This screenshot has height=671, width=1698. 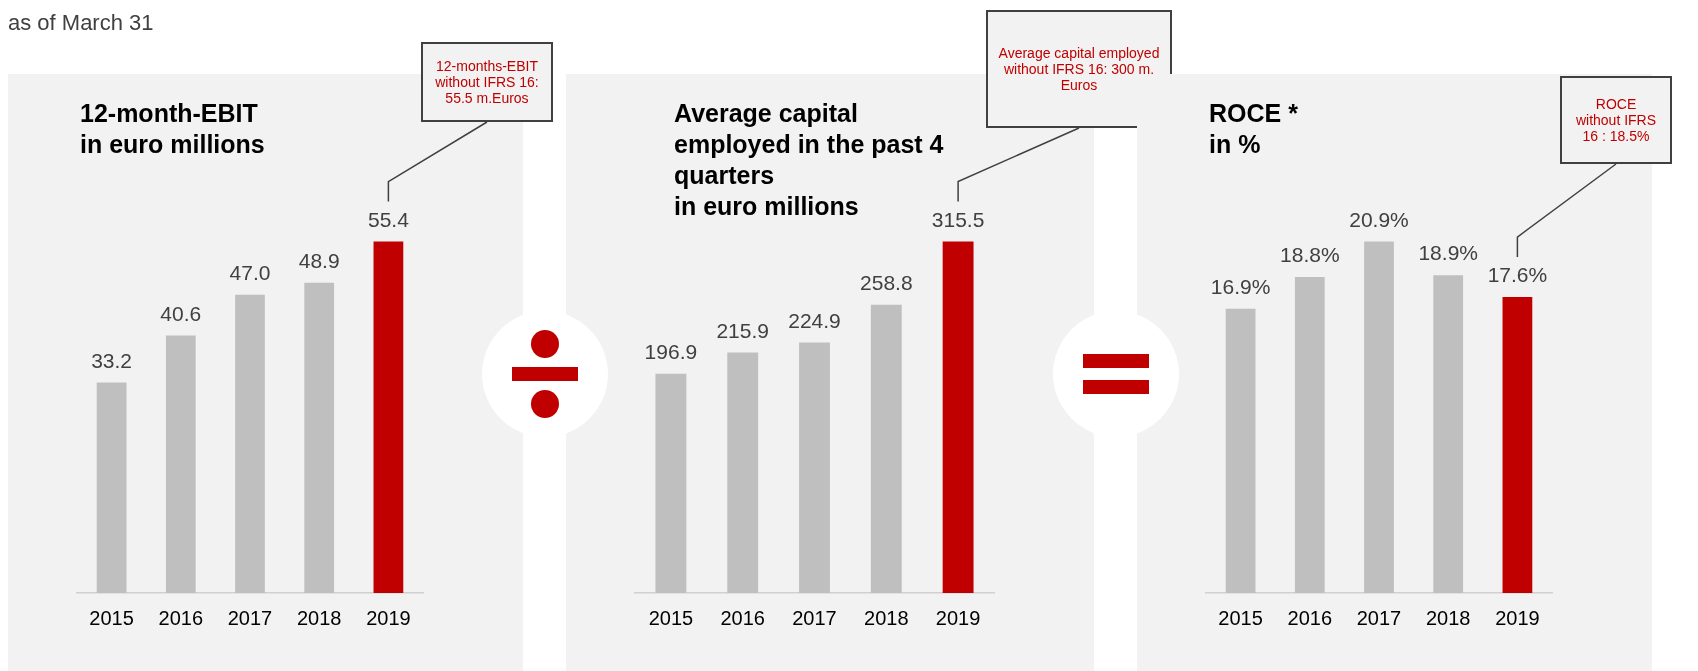 I want to click on data-label: 16.9%, so click(x=1240, y=287).